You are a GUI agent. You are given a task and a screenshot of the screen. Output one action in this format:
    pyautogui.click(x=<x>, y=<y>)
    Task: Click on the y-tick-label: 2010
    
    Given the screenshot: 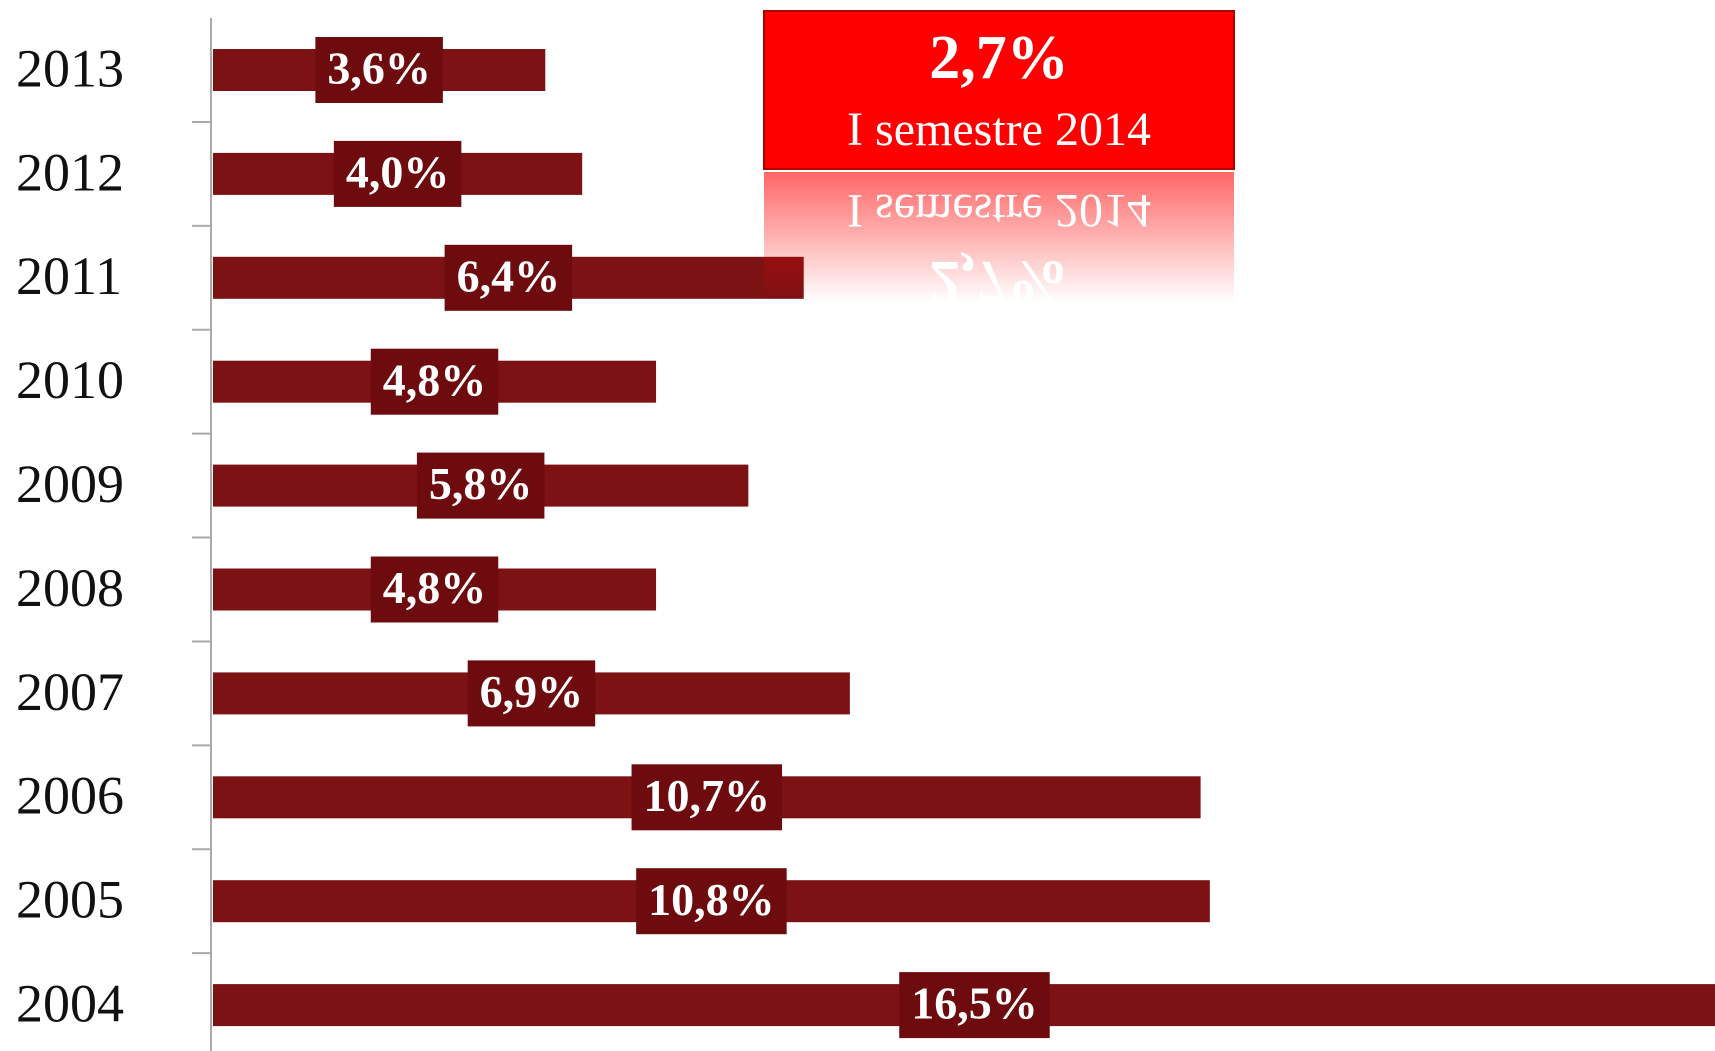 What is the action you would take?
    pyautogui.click(x=70, y=380)
    